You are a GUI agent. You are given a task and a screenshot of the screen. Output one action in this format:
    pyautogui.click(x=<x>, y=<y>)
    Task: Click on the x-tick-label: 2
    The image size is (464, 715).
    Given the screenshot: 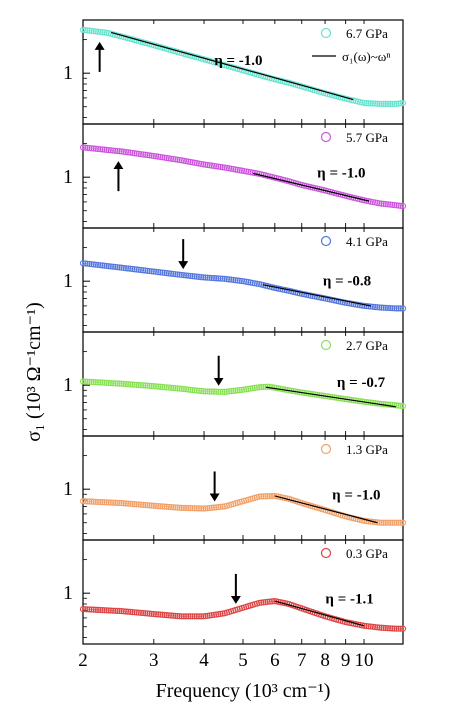 What is the action you would take?
    pyautogui.click(x=83, y=660)
    